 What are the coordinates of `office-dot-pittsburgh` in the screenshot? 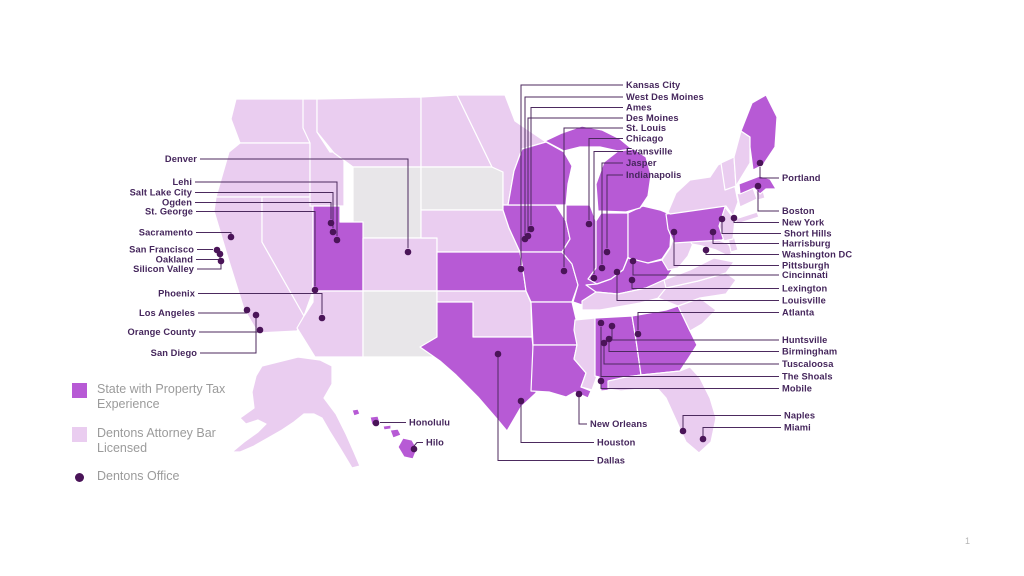 It's located at (674, 232).